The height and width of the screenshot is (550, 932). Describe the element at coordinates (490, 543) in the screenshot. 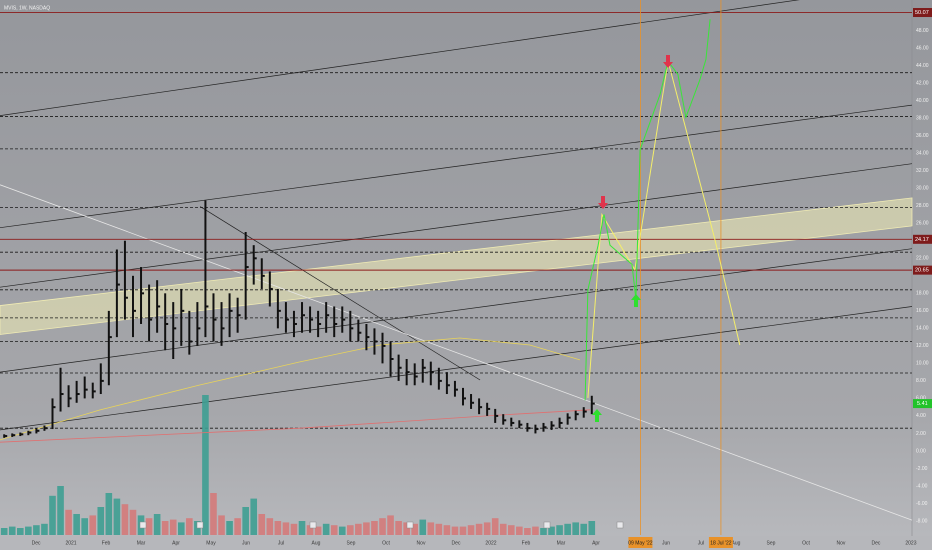

I see `x-tick-label: 2022` at that location.